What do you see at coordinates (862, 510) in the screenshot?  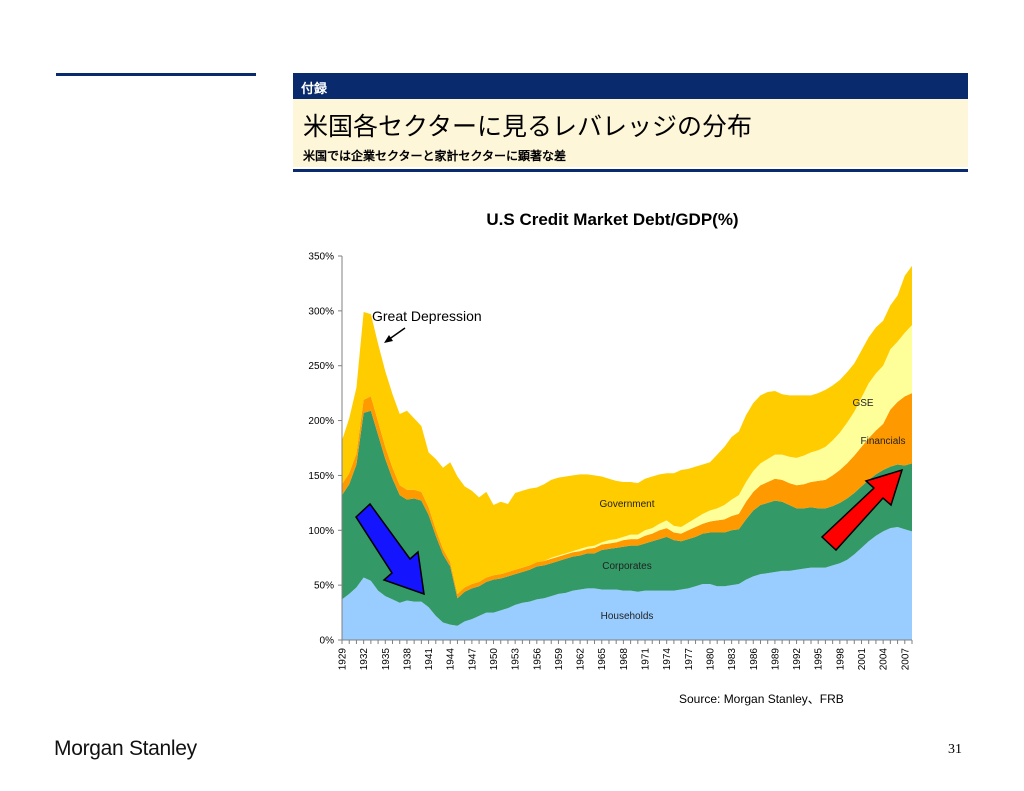 I see `rise-arrow-icon` at bounding box center [862, 510].